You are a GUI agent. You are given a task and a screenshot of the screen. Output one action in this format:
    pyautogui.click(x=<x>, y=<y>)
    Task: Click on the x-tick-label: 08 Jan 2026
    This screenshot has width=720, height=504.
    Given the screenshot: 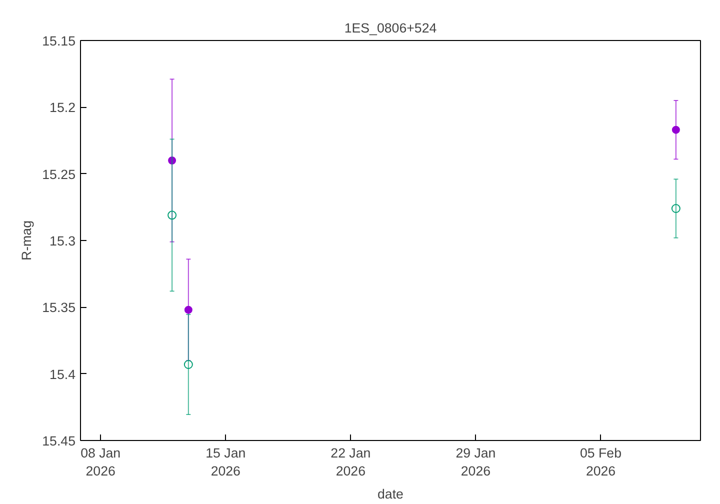 What is the action you would take?
    pyautogui.click(x=100, y=462)
    